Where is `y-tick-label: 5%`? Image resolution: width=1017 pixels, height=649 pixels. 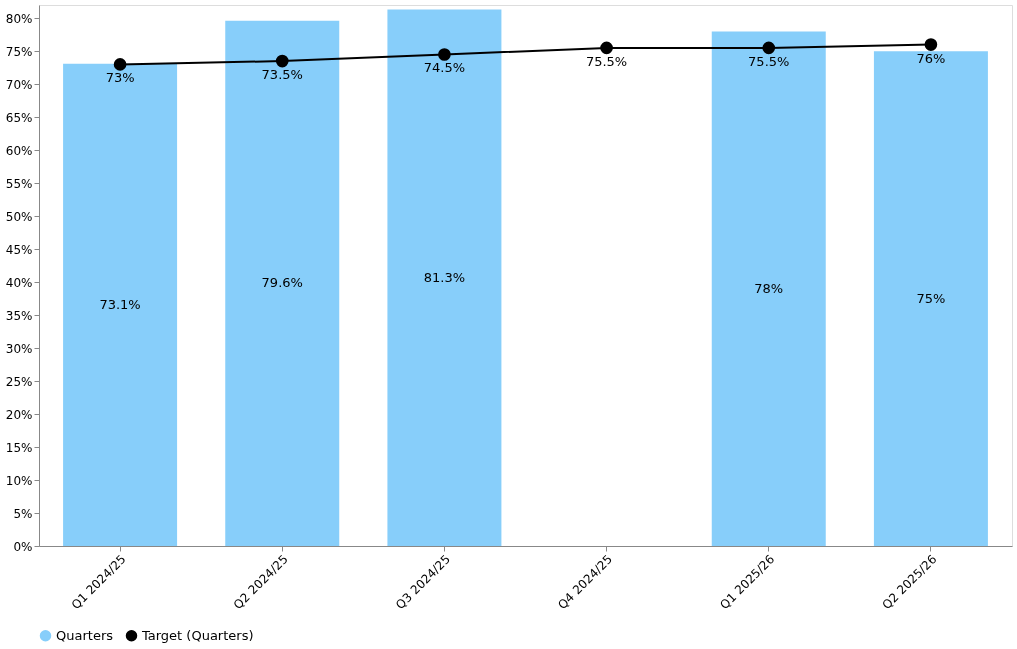
y-tick-label: 5% is located at coordinates (23, 513).